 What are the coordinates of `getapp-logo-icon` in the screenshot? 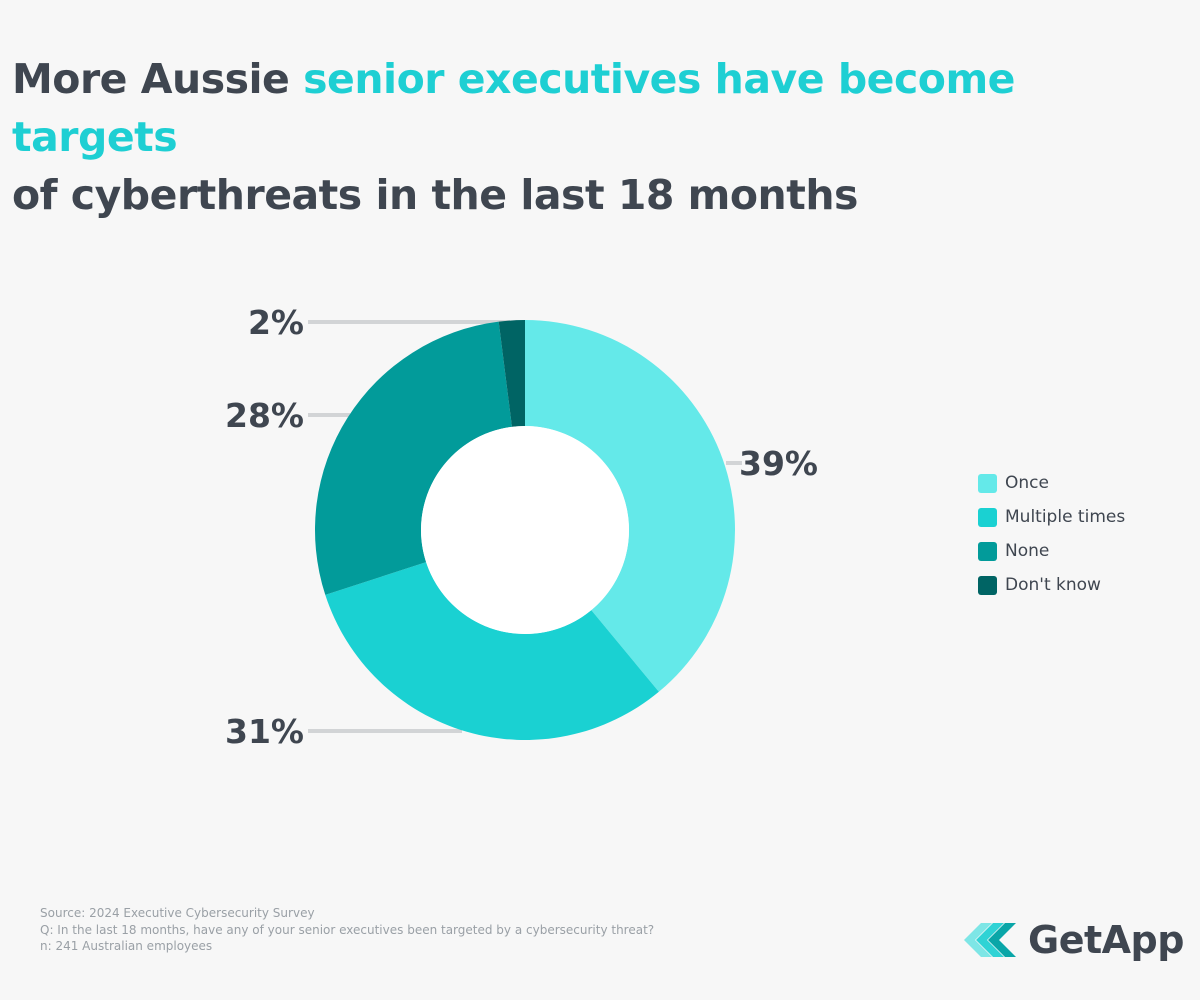 It's located at (990, 940).